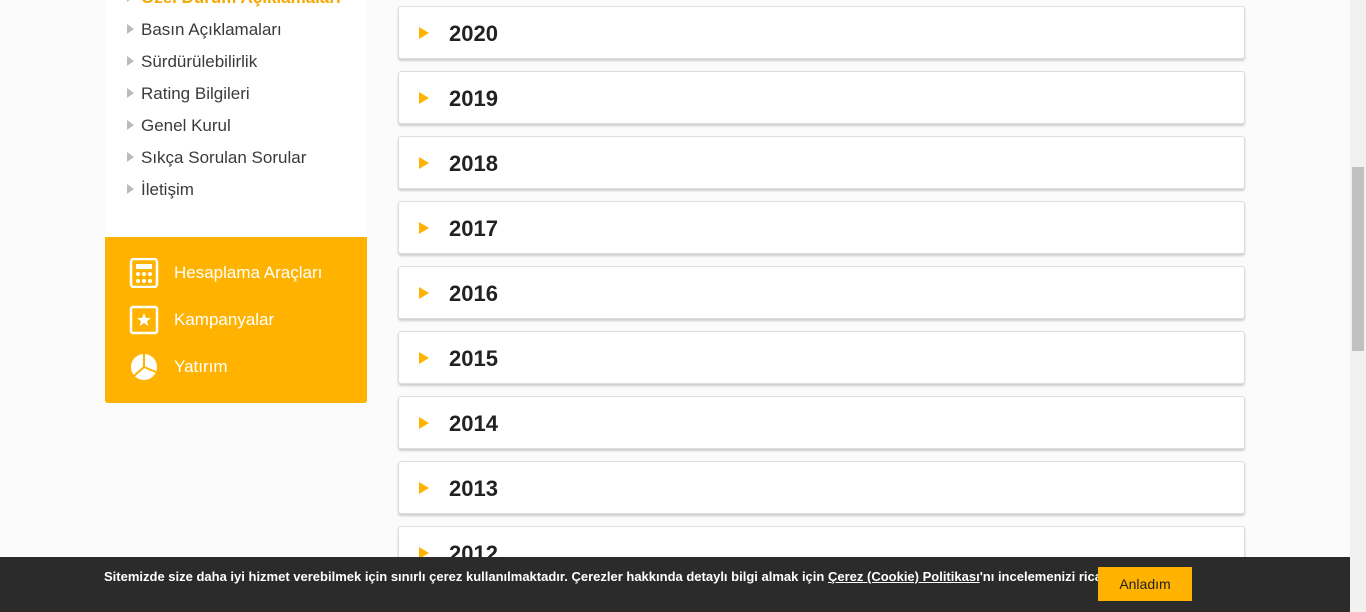  I want to click on accept-button: Anladım, so click(1145, 584).